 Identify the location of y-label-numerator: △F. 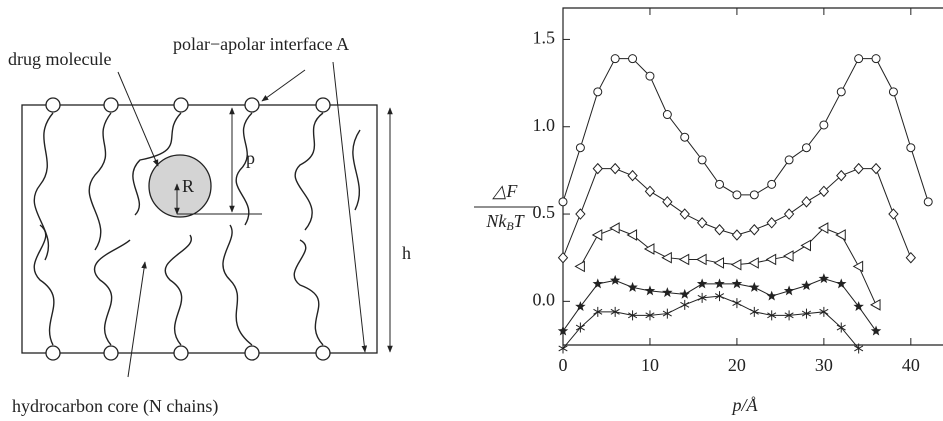
(505, 191).